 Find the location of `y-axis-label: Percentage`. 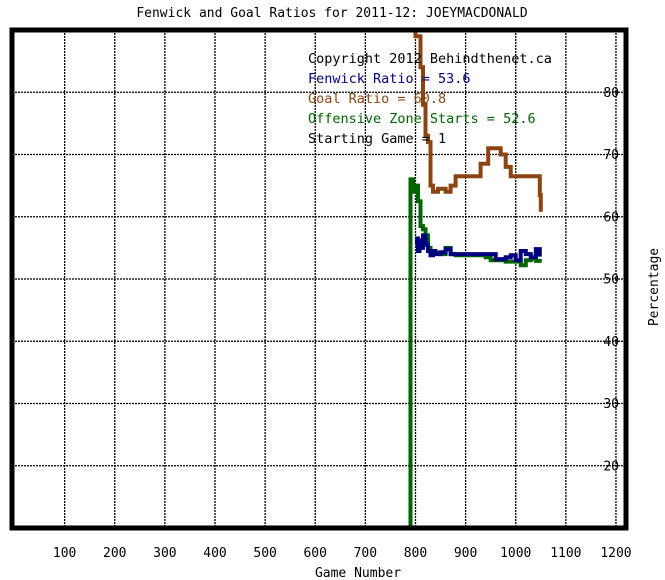

y-axis-label: Percentage is located at coordinates (654, 287).